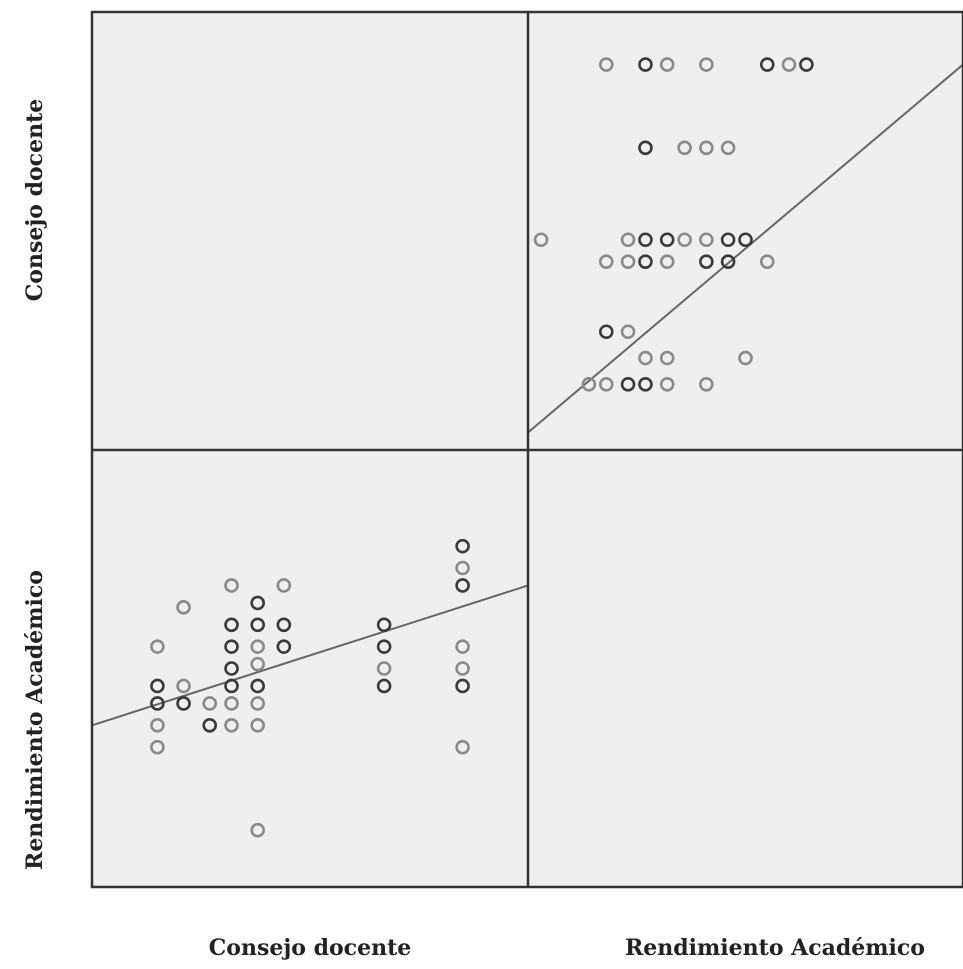 The image size is (963, 969). I want to click on x-axis-label-consejo: Consejo docente, so click(310, 948).